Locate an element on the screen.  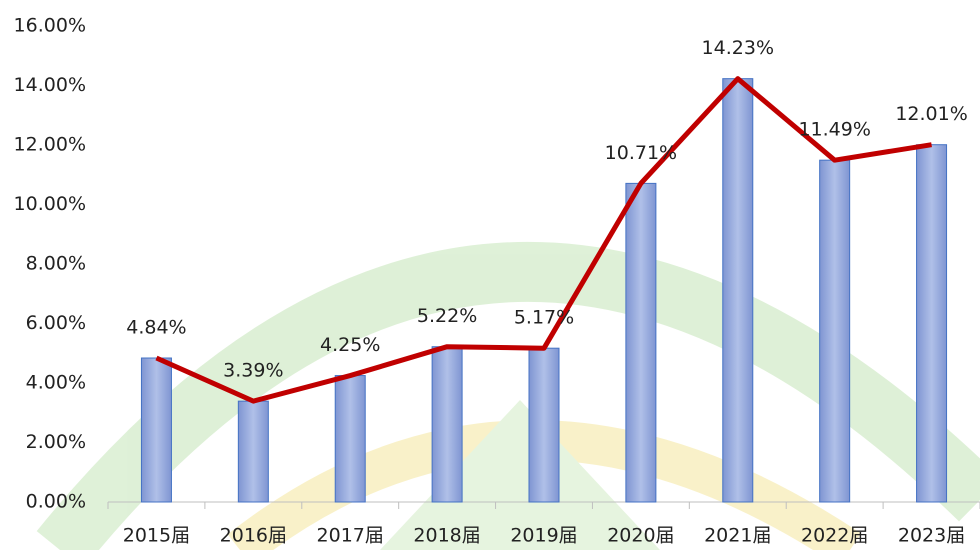
x-tick-label: 2021届 is located at coordinates (737, 536).